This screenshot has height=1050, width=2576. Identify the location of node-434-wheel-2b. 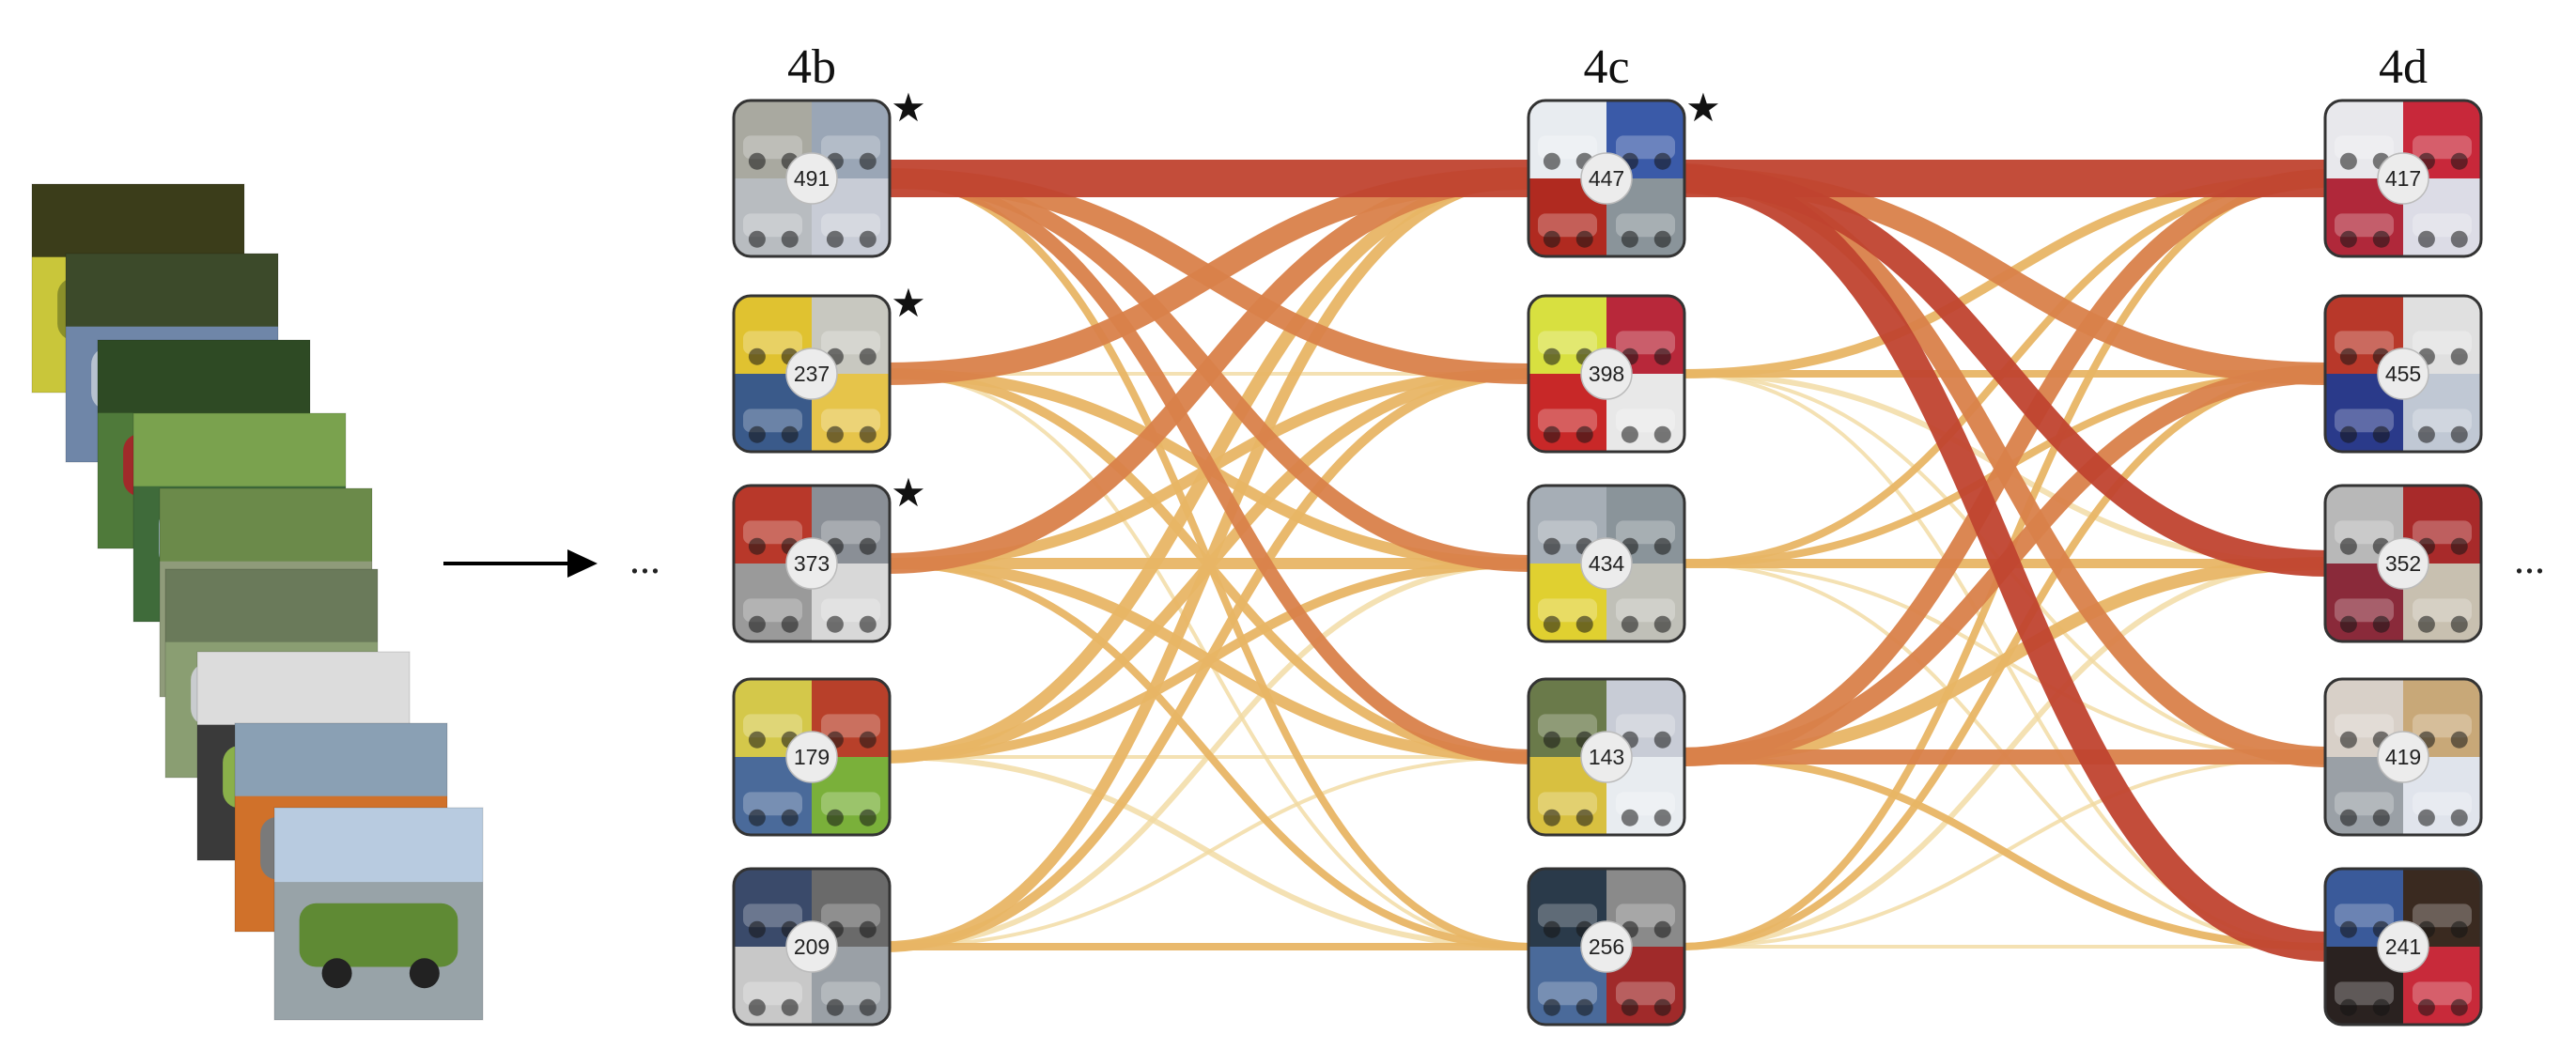
(1584, 624).